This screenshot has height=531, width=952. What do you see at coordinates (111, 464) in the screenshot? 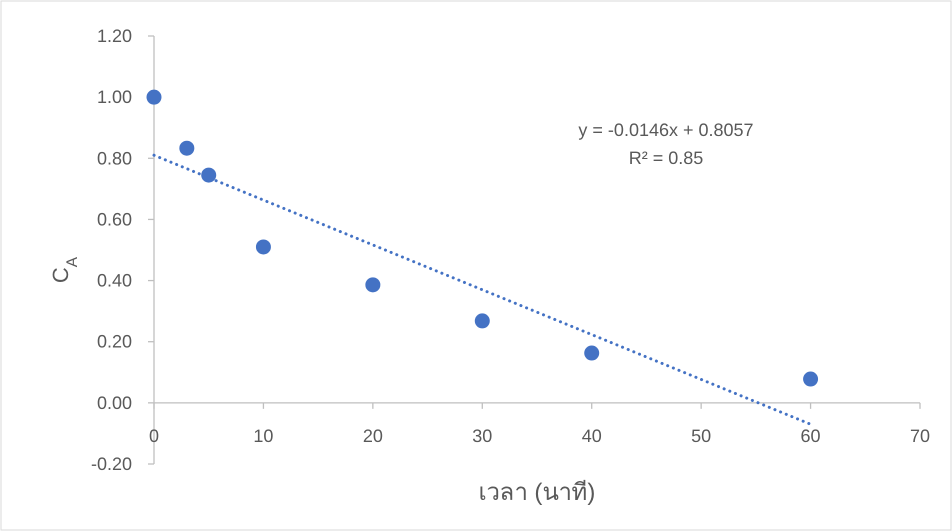
I see `y-tick-label: -0.20` at bounding box center [111, 464].